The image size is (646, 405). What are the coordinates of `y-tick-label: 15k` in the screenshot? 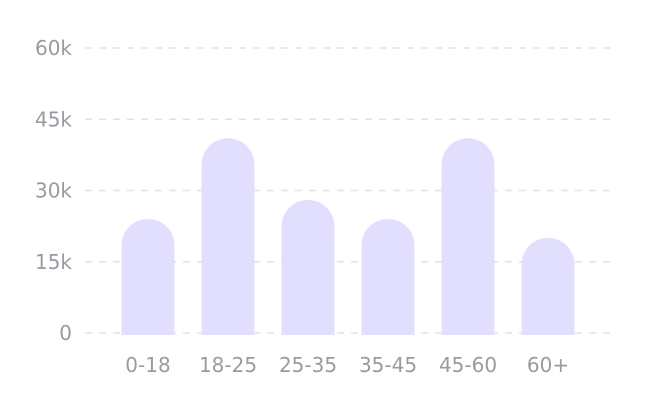 It's located at (53, 262).